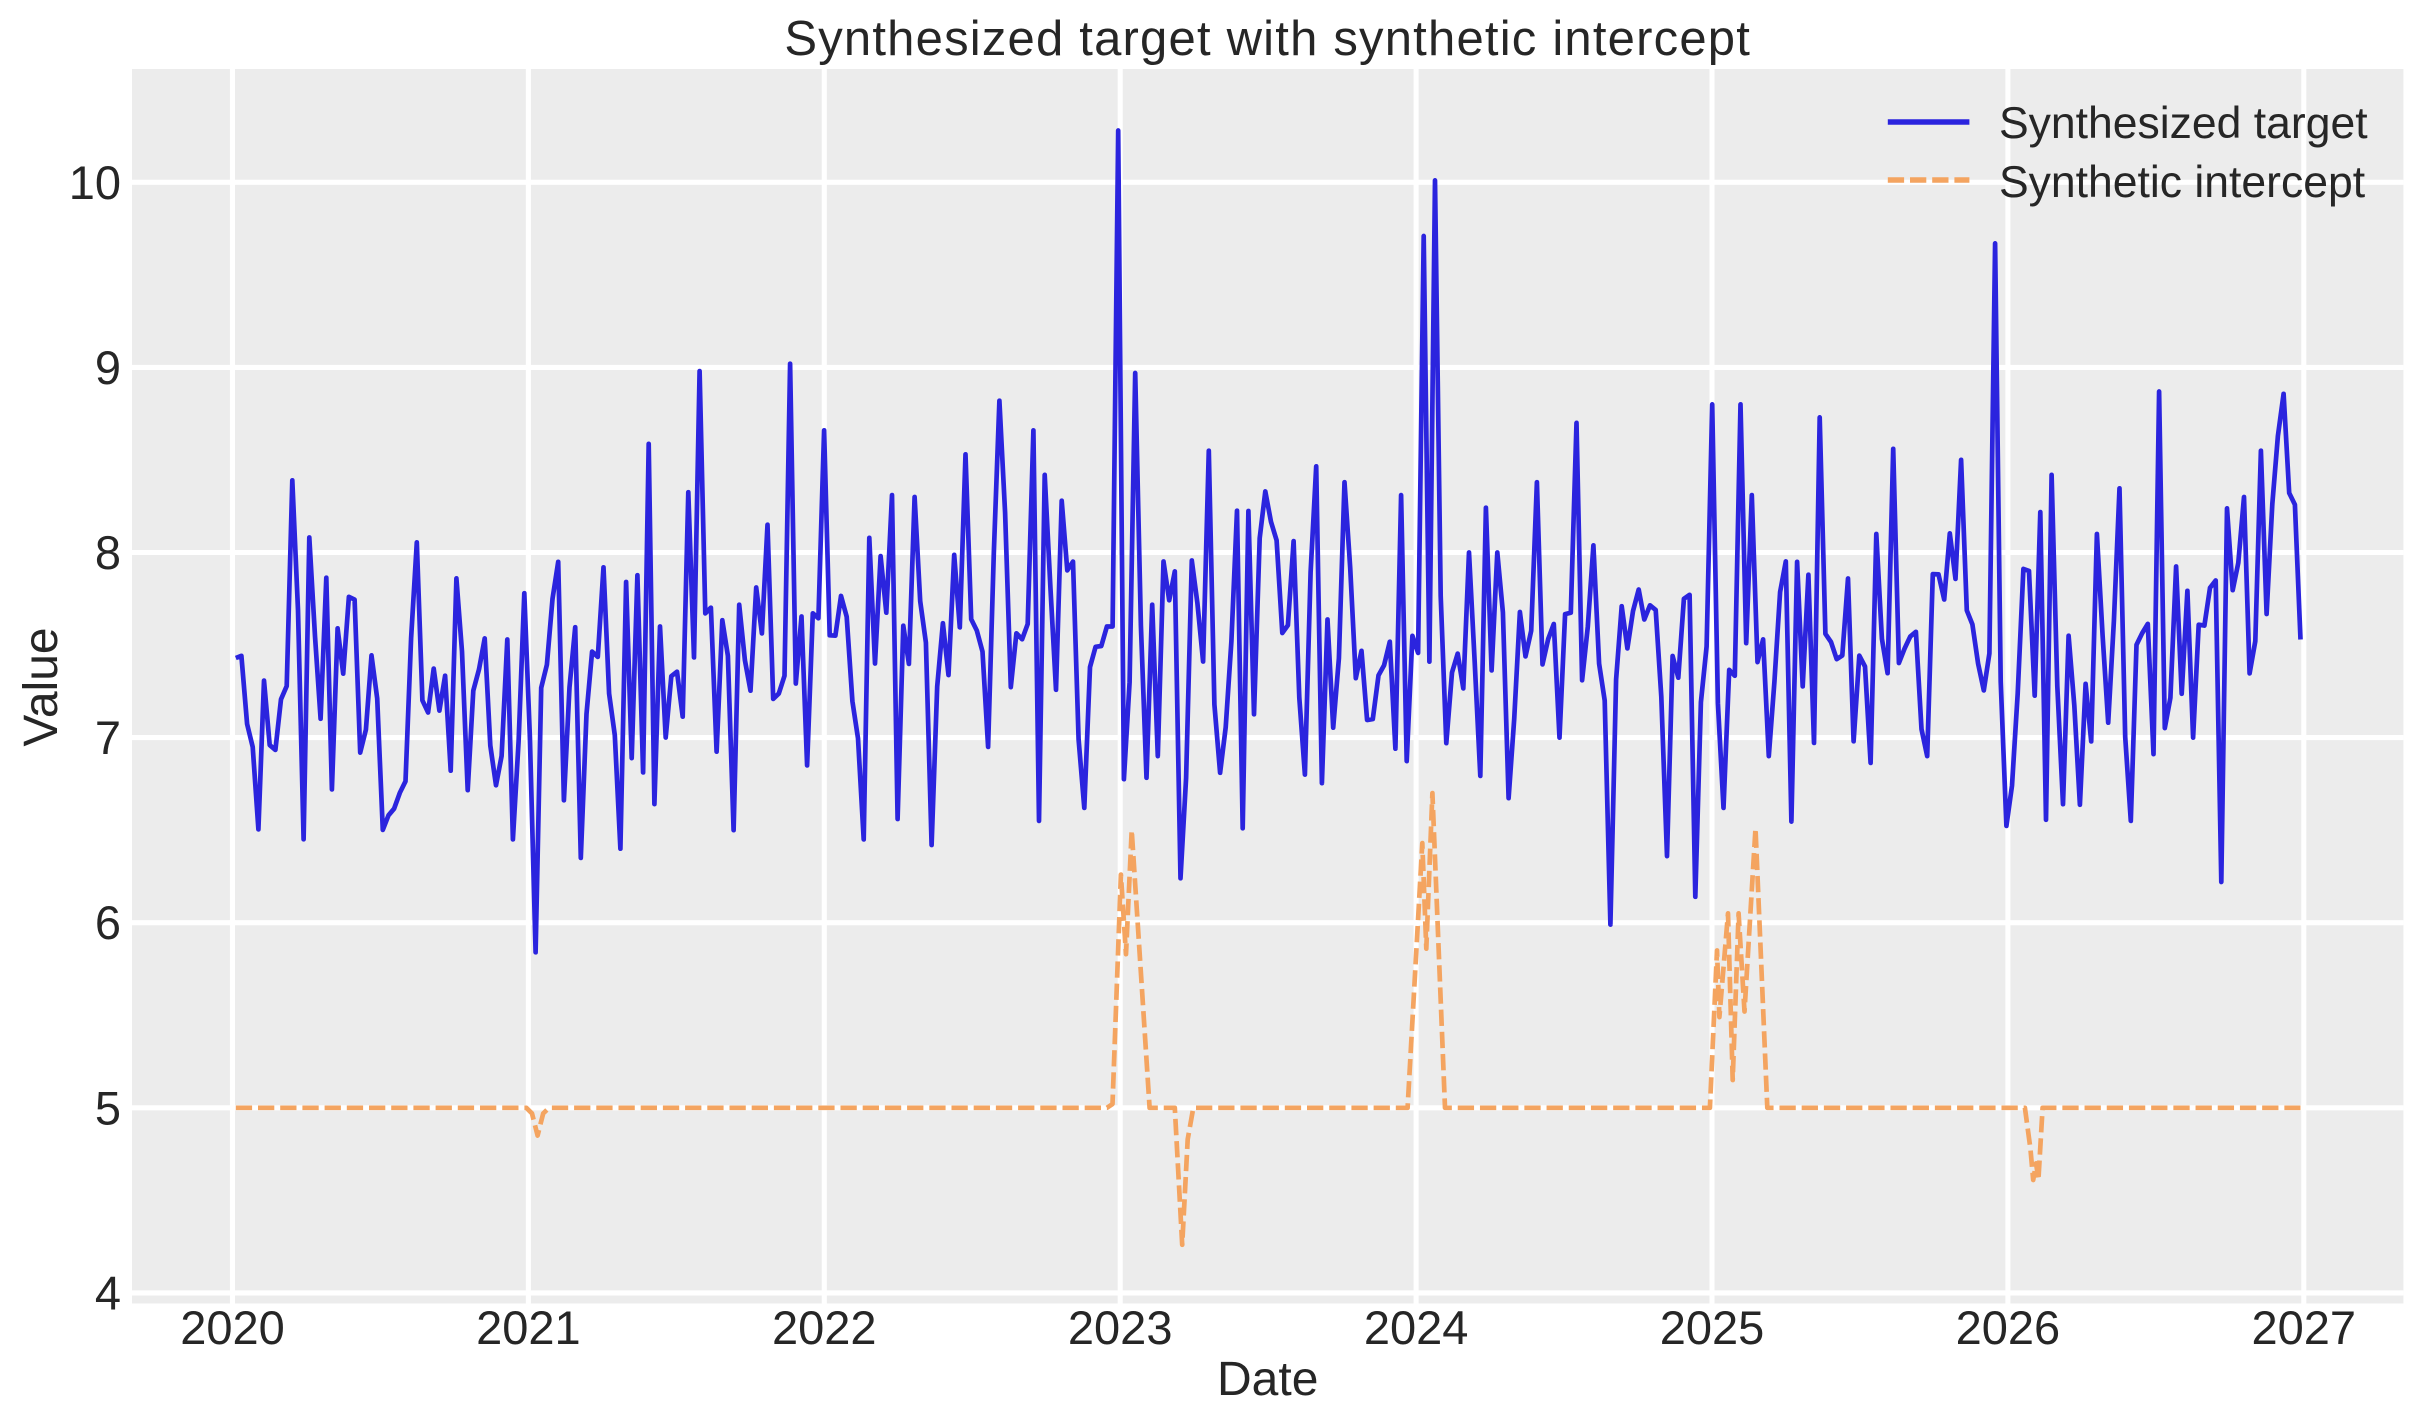 The width and height of the screenshot is (2423, 1423). What do you see at coordinates (2304, 1327) in the screenshot?
I see `svg-text: 2027` at bounding box center [2304, 1327].